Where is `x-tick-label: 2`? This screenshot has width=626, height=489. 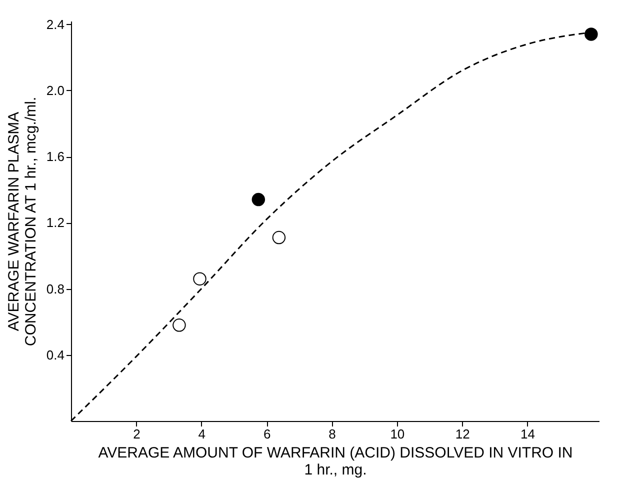
x-tick-label: 2 is located at coordinates (136, 434).